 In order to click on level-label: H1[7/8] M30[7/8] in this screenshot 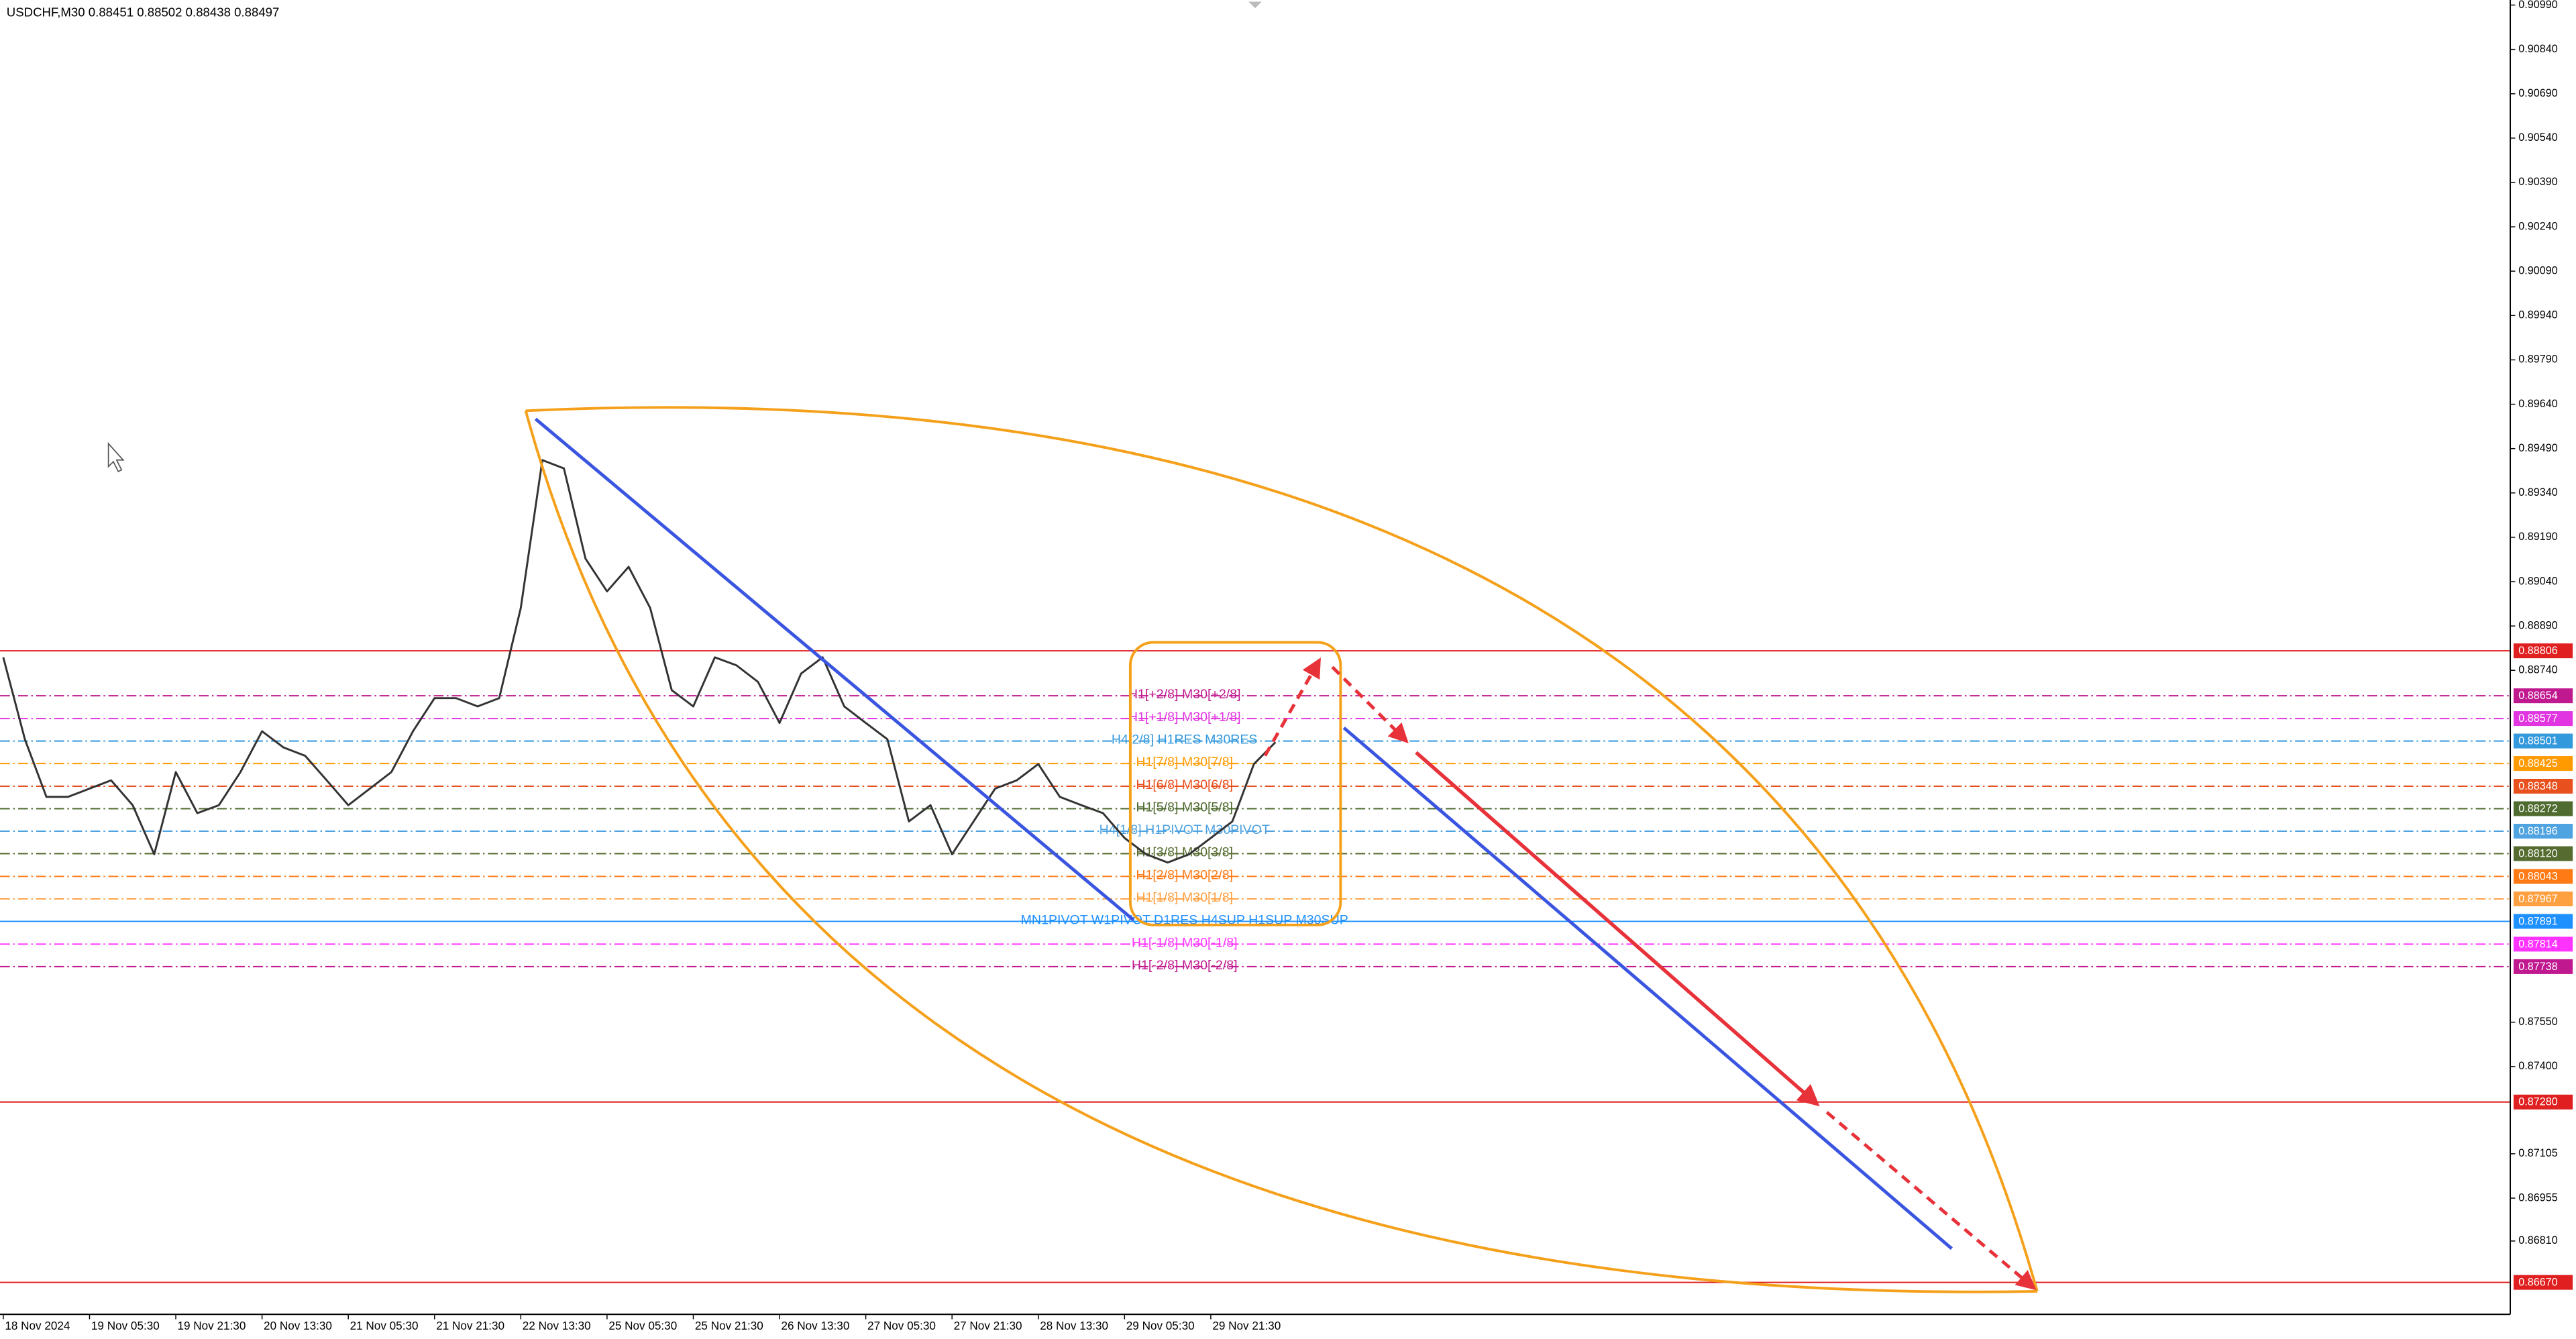, I will do `click(1184, 762)`.